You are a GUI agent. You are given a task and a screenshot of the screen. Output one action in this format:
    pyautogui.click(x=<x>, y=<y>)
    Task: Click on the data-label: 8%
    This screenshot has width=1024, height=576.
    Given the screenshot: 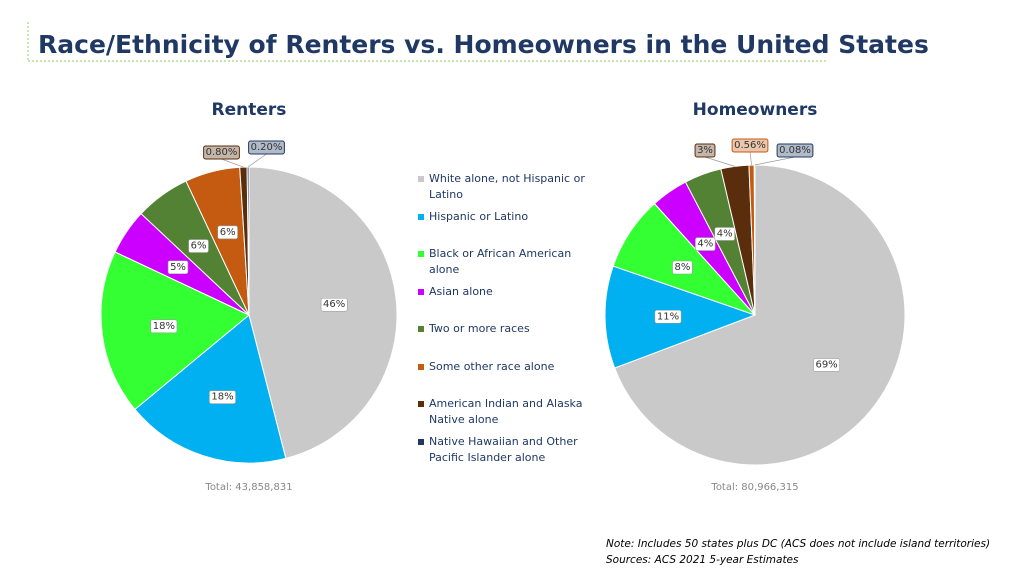 What is the action you would take?
    pyautogui.click(x=683, y=267)
    